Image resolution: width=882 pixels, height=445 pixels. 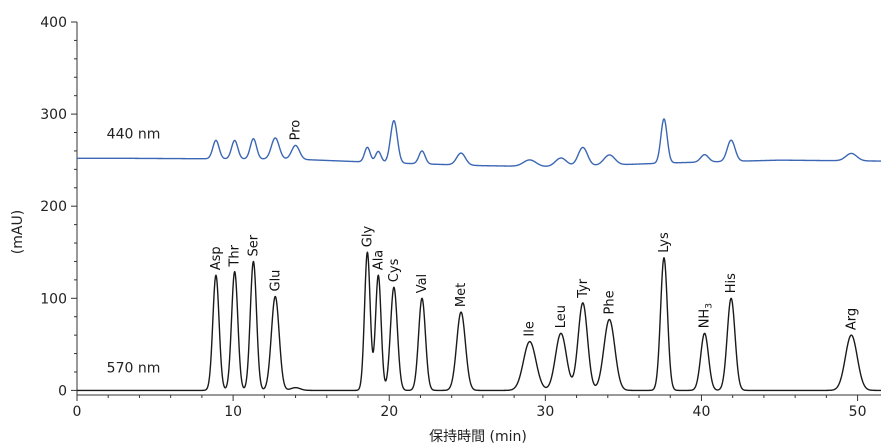 What do you see at coordinates (858, 412) in the screenshot?
I see `x-tick-label-50: 50` at bounding box center [858, 412].